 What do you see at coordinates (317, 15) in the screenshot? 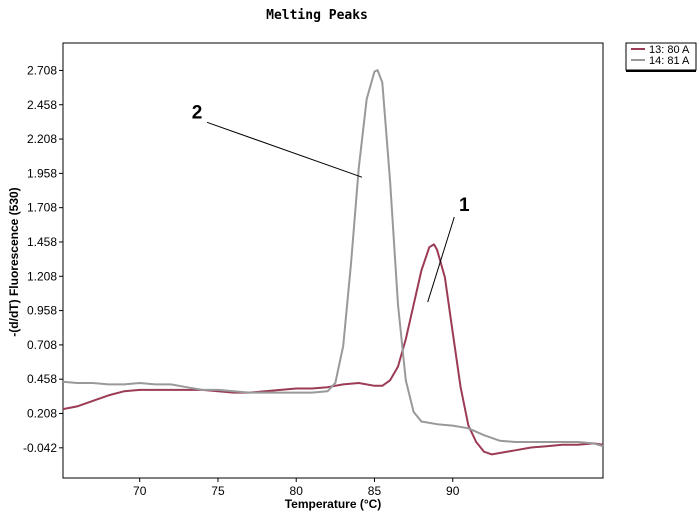
I see `chart-title: Melting Peaks` at bounding box center [317, 15].